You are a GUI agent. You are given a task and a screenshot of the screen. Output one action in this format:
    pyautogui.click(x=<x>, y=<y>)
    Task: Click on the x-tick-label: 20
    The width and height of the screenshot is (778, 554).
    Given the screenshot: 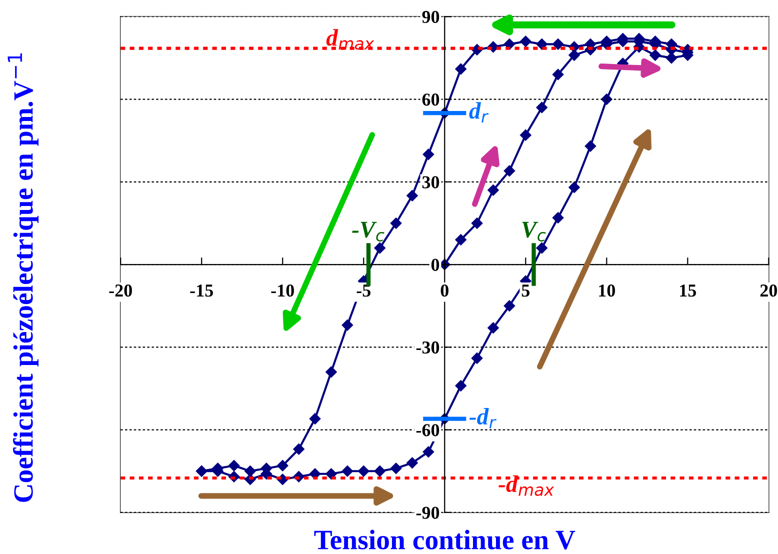 What is the action you would take?
    pyautogui.click(x=769, y=290)
    